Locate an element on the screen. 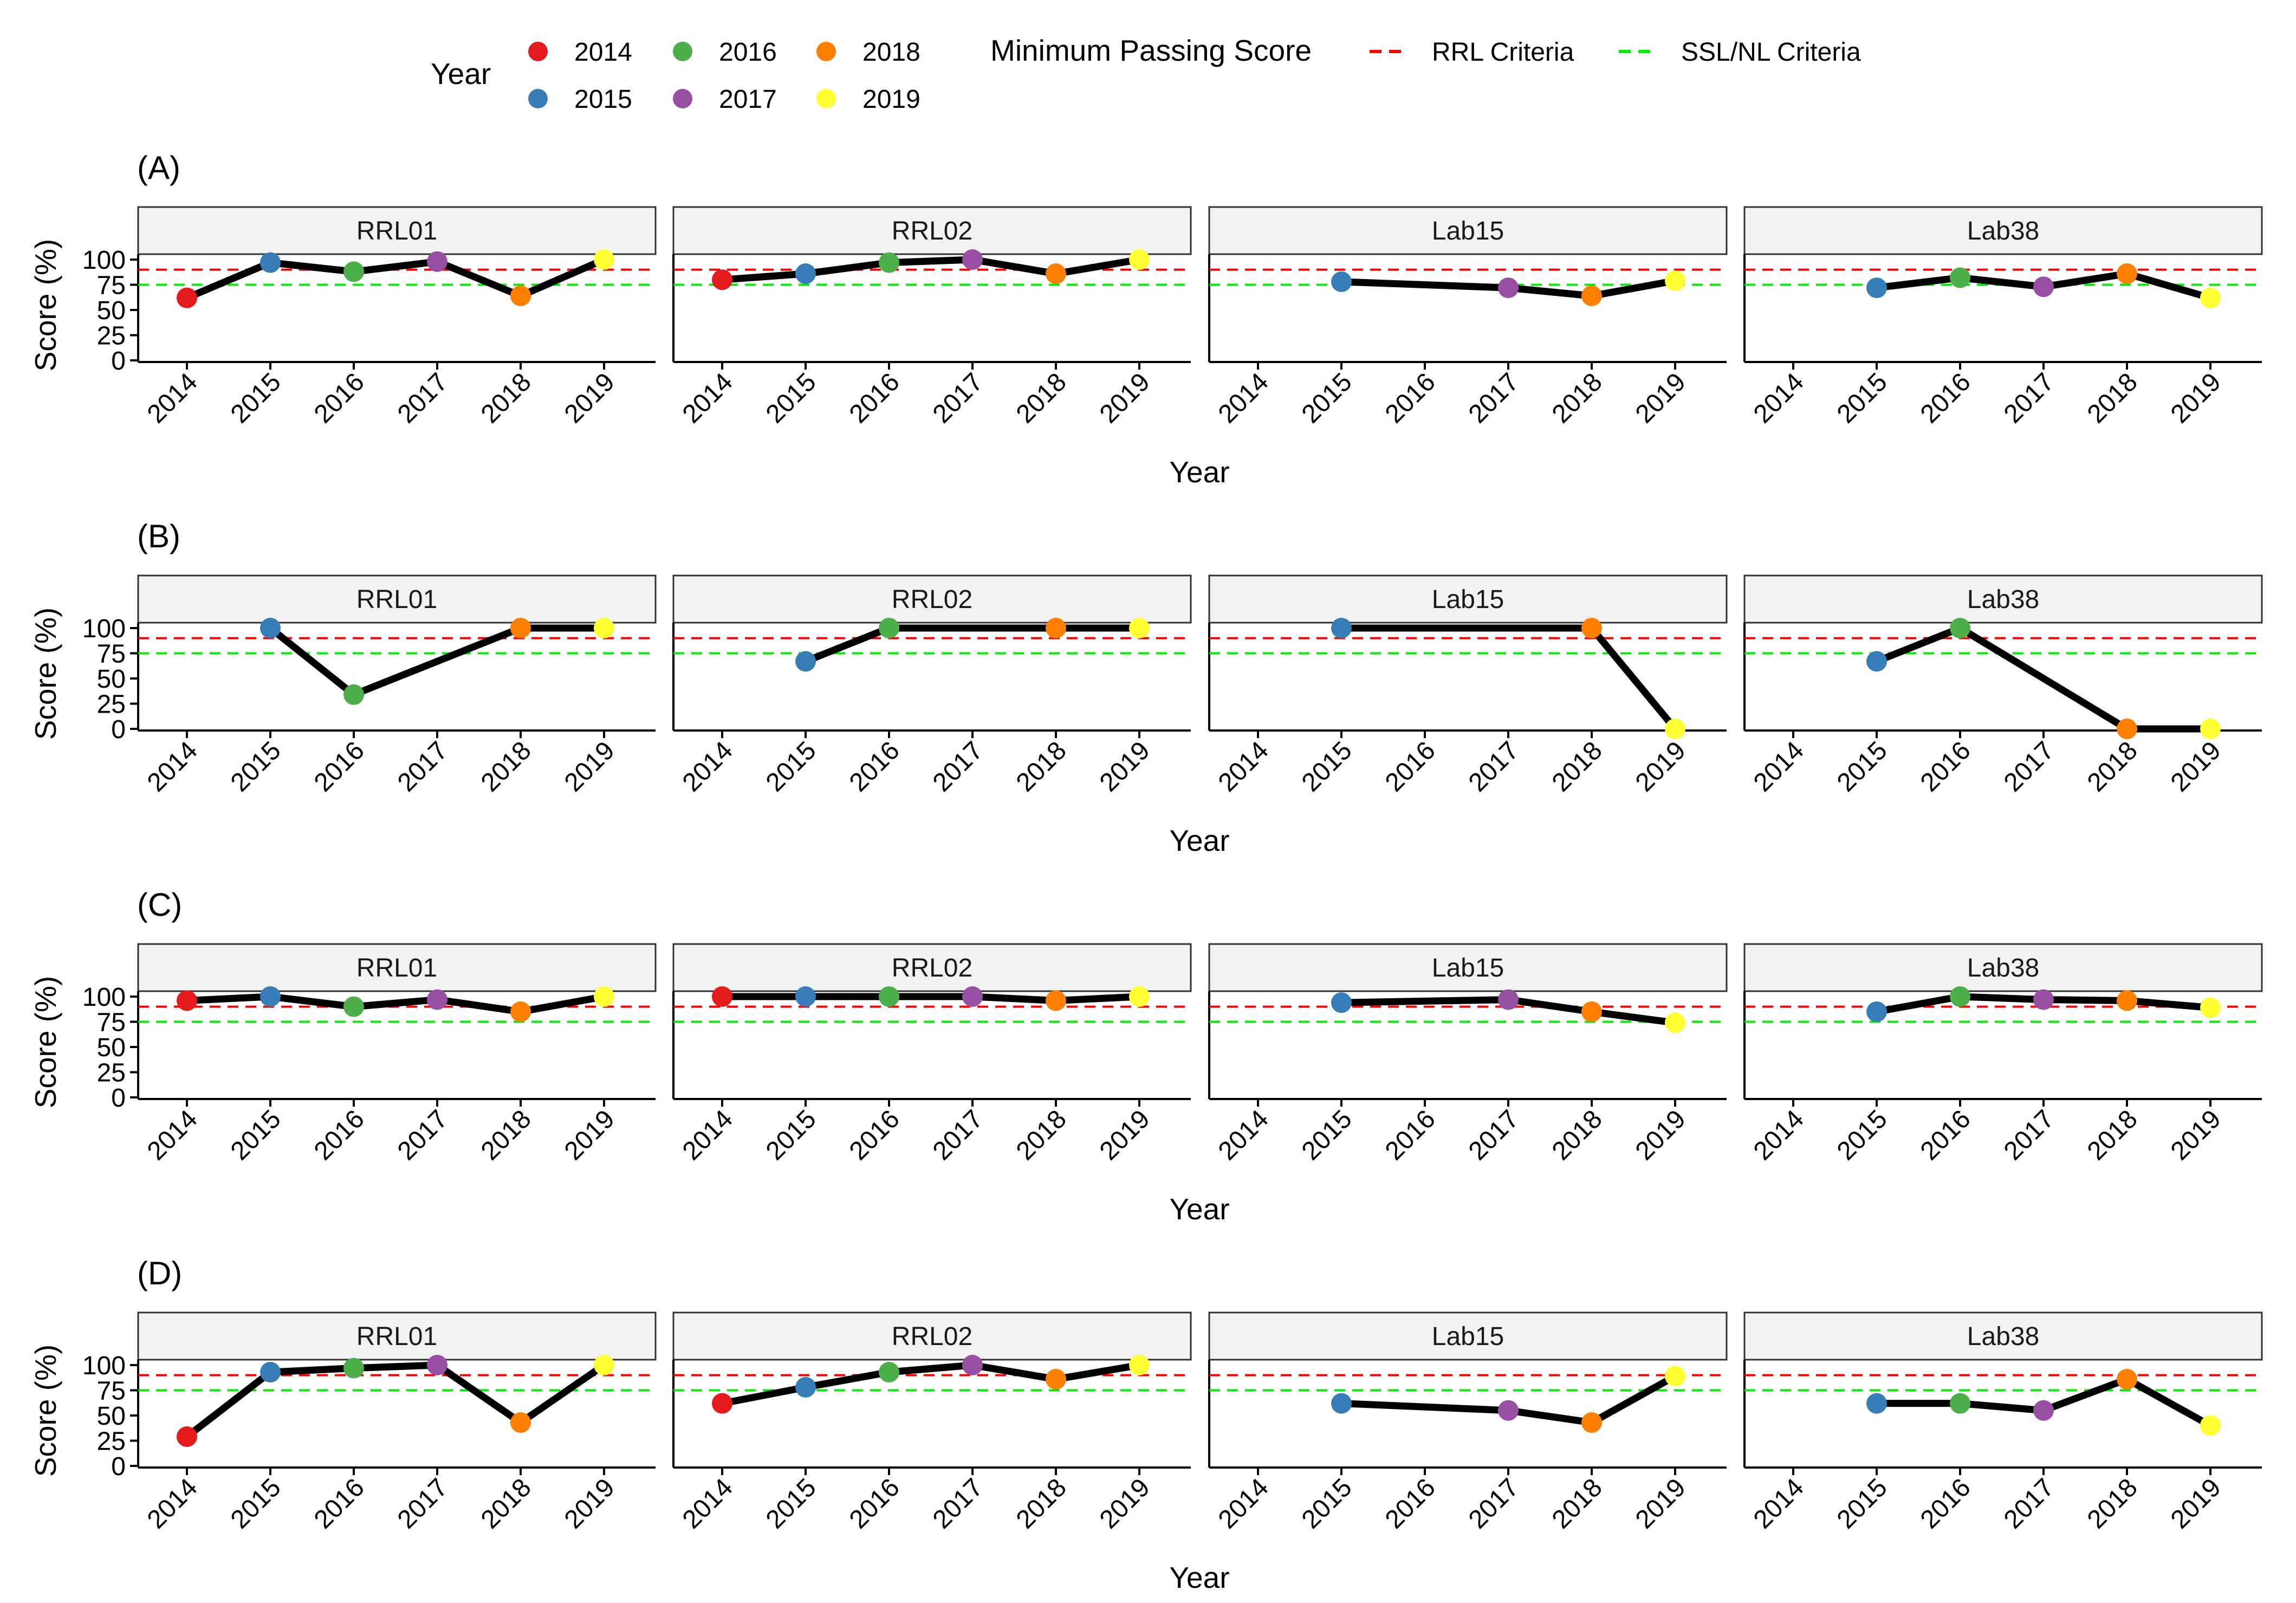  data-point-rrl02-2016 is located at coordinates (889, 262).